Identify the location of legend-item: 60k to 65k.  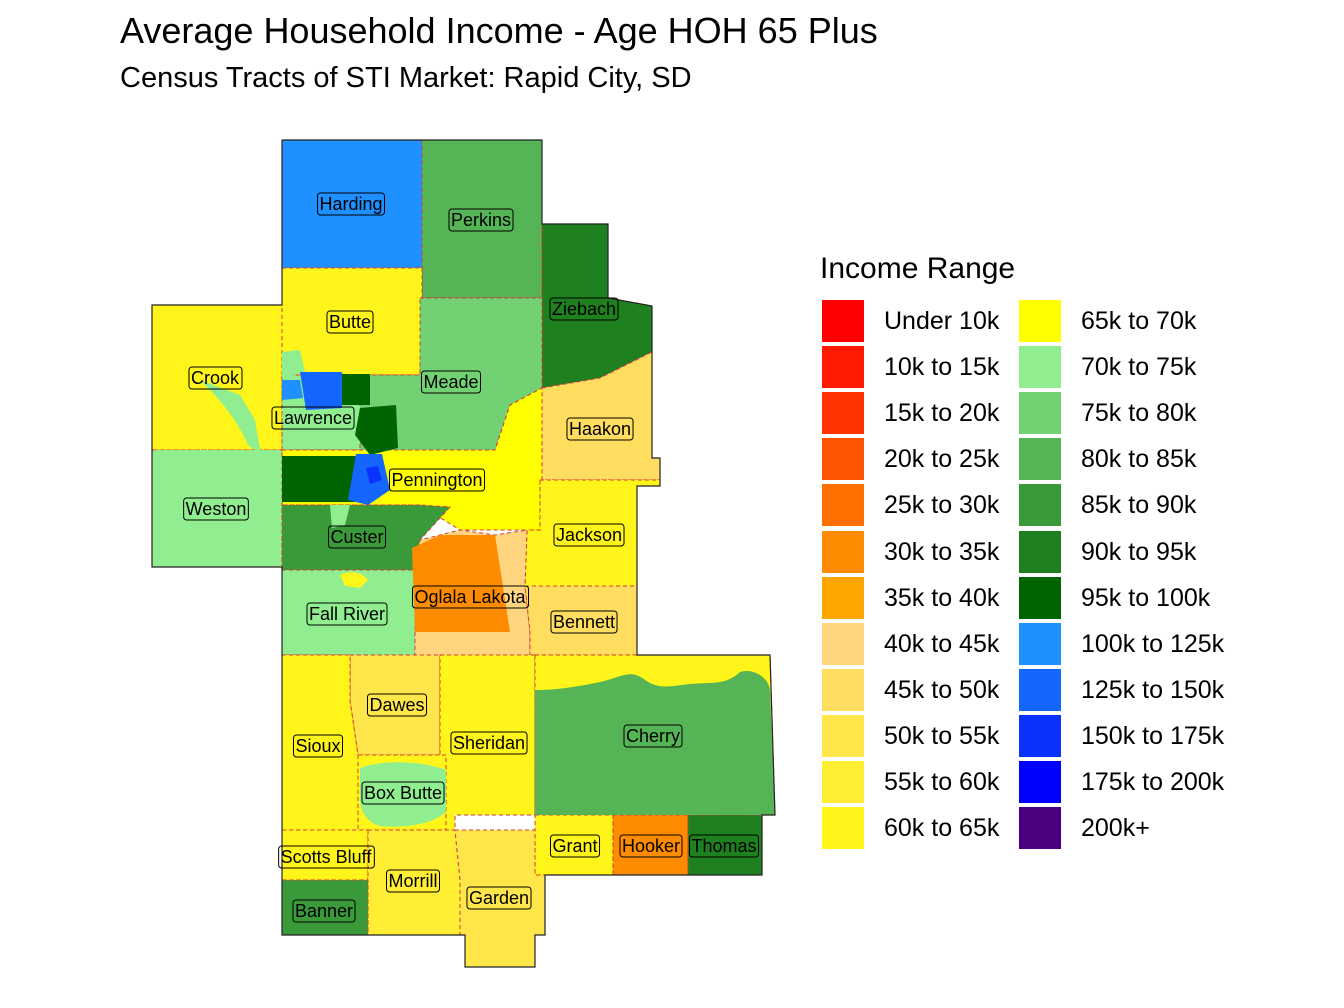
(932, 828).